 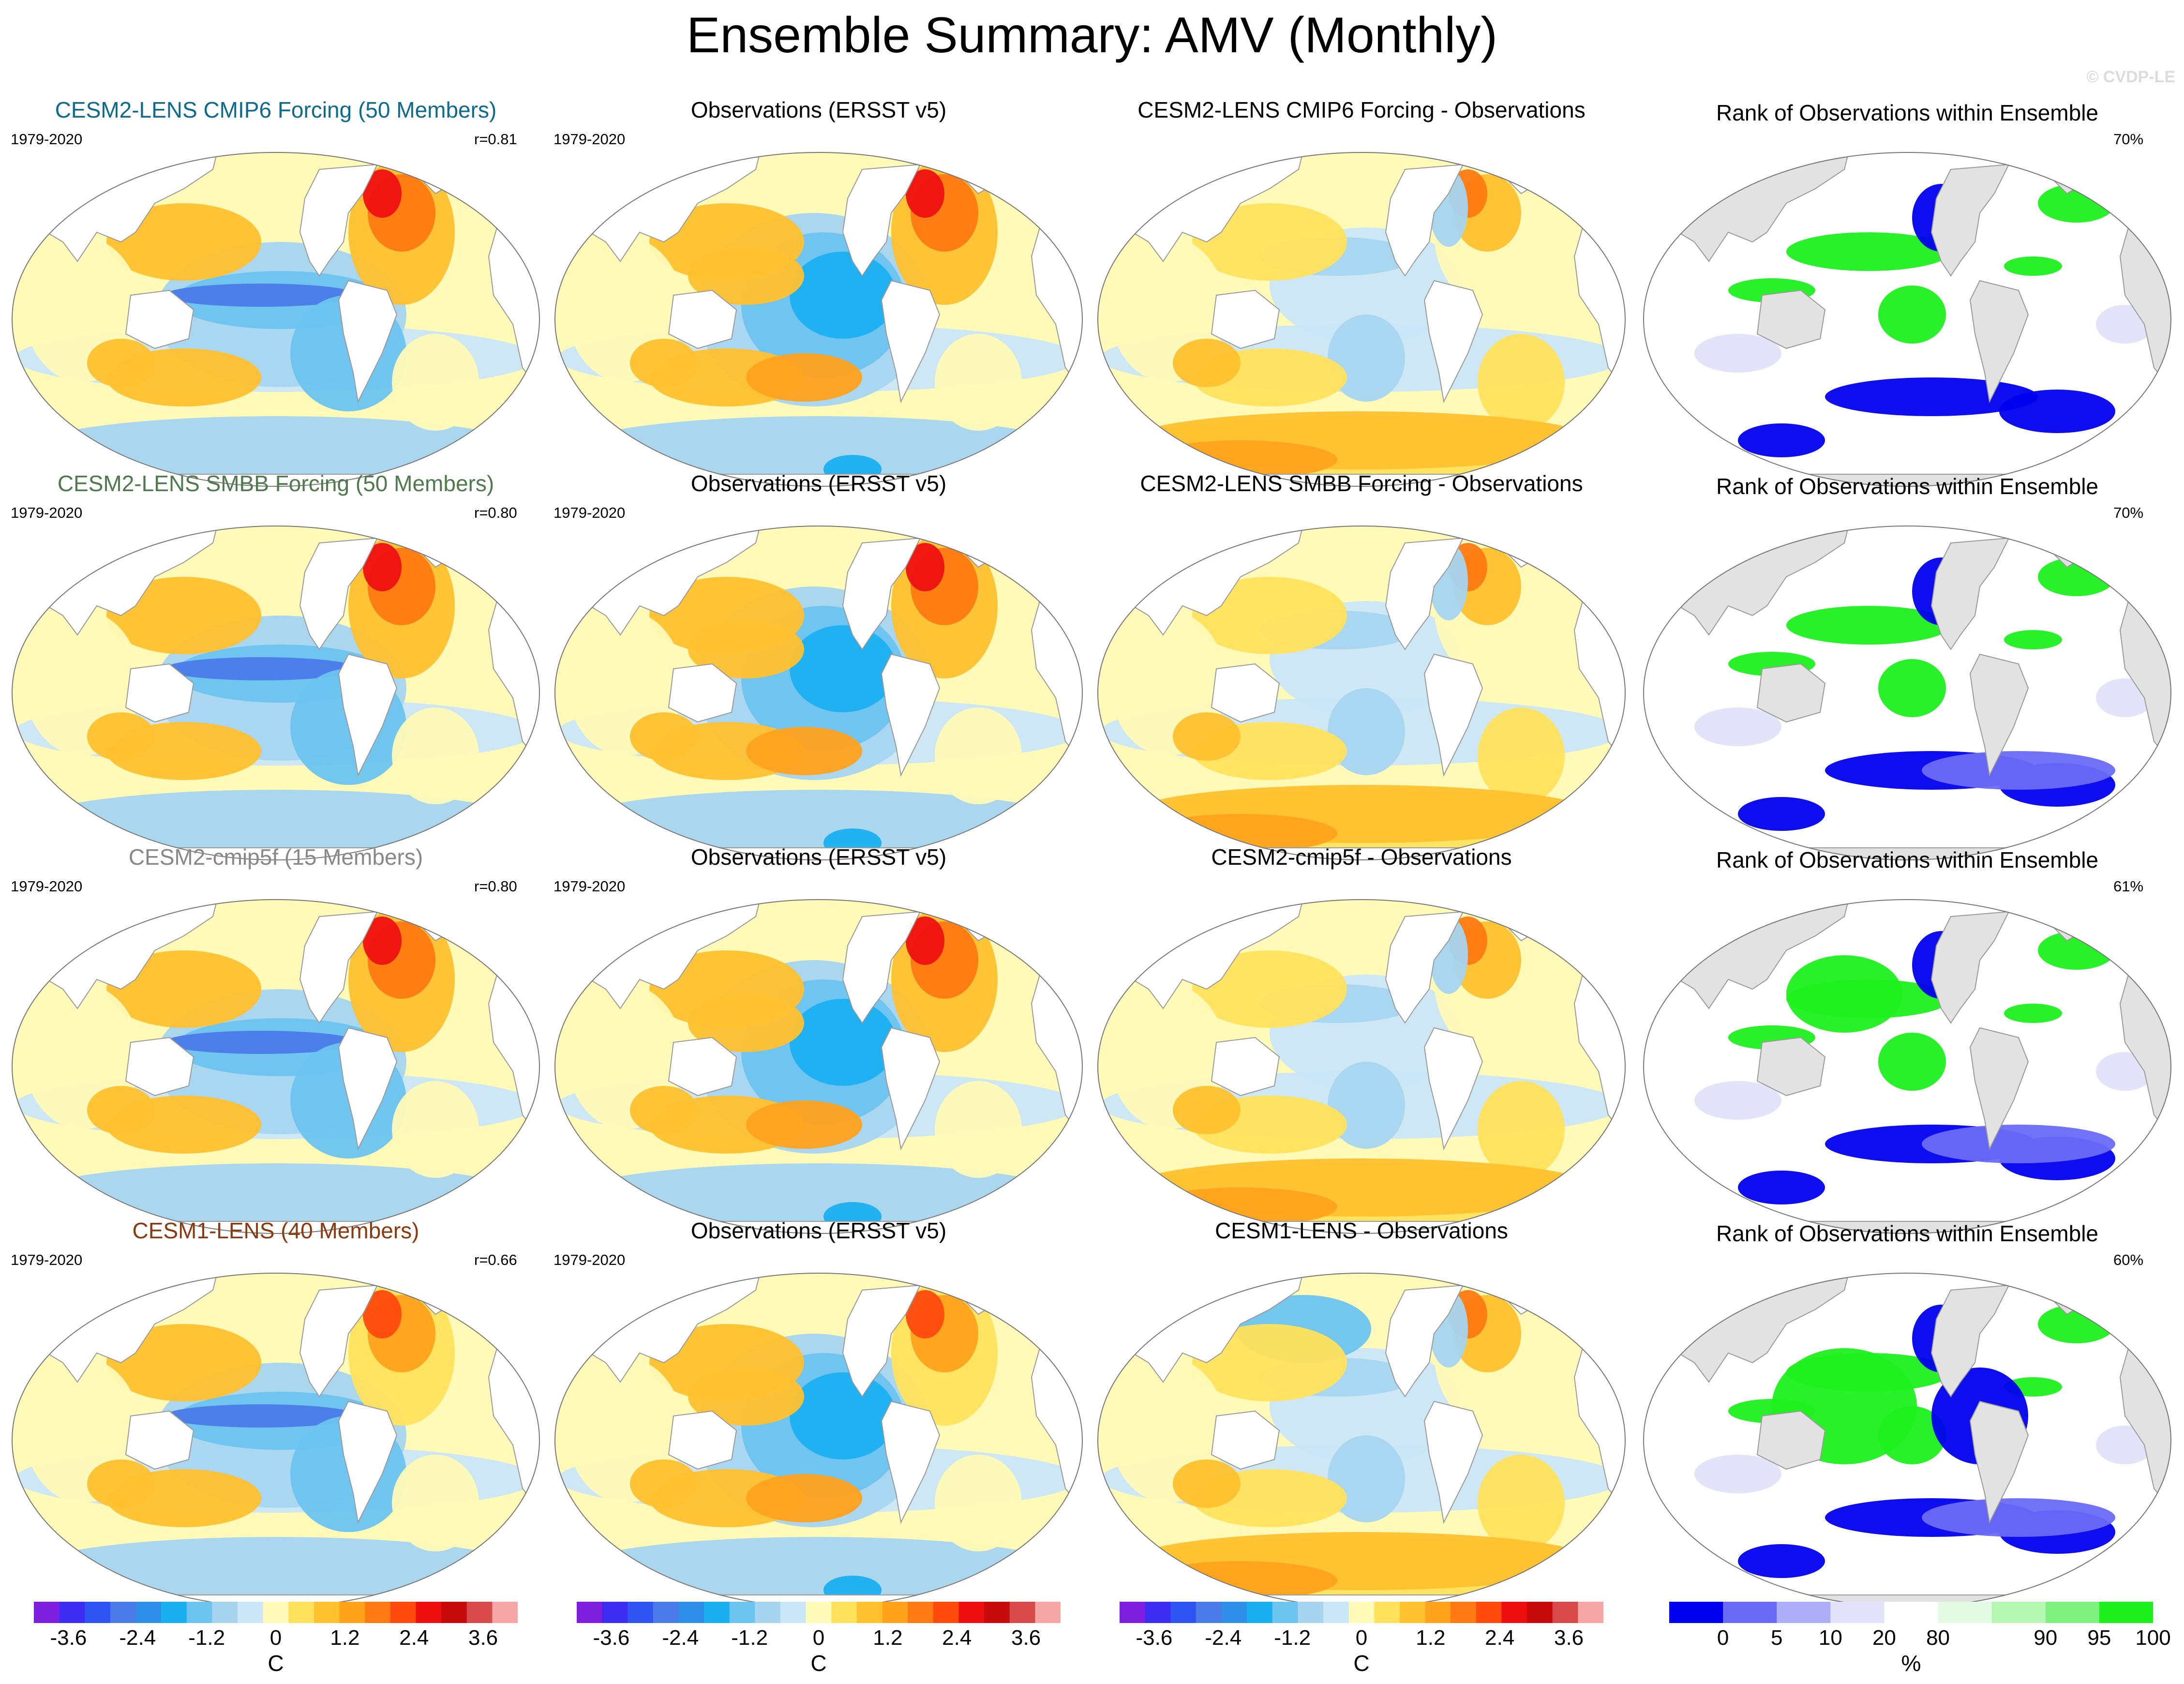 What do you see at coordinates (1911, 1612) in the screenshot?
I see `rank-colorbar` at bounding box center [1911, 1612].